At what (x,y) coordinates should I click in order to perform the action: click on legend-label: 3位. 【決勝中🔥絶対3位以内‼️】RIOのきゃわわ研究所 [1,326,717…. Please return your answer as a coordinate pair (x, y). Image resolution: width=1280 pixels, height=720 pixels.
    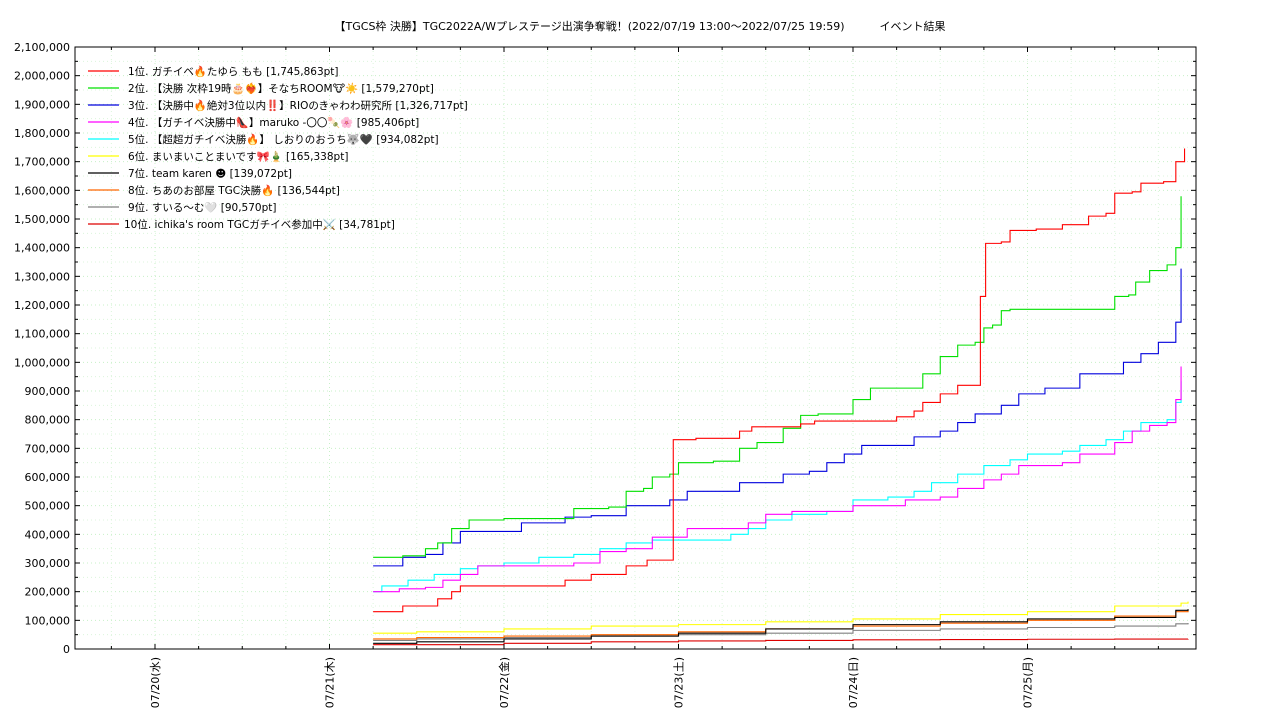
    Looking at the image, I should click on (298, 105).